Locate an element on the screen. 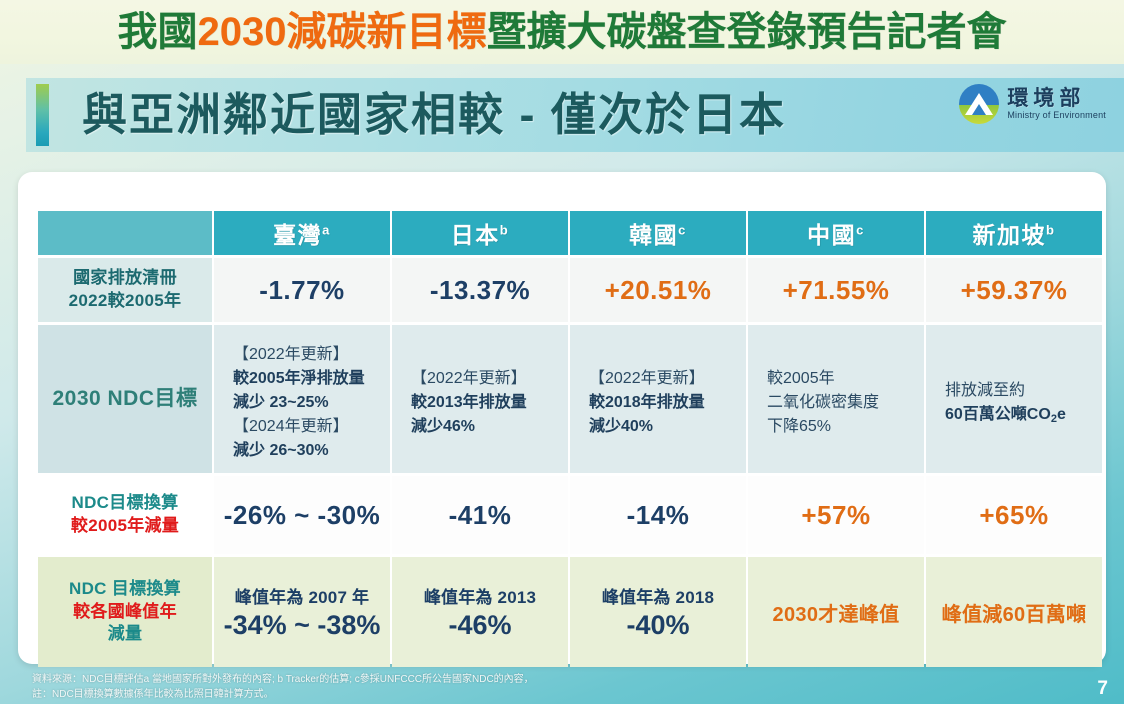 The height and width of the screenshot is (704, 1124). ndc-japan-l2: 較2013年排放量 is located at coordinates (469, 402).